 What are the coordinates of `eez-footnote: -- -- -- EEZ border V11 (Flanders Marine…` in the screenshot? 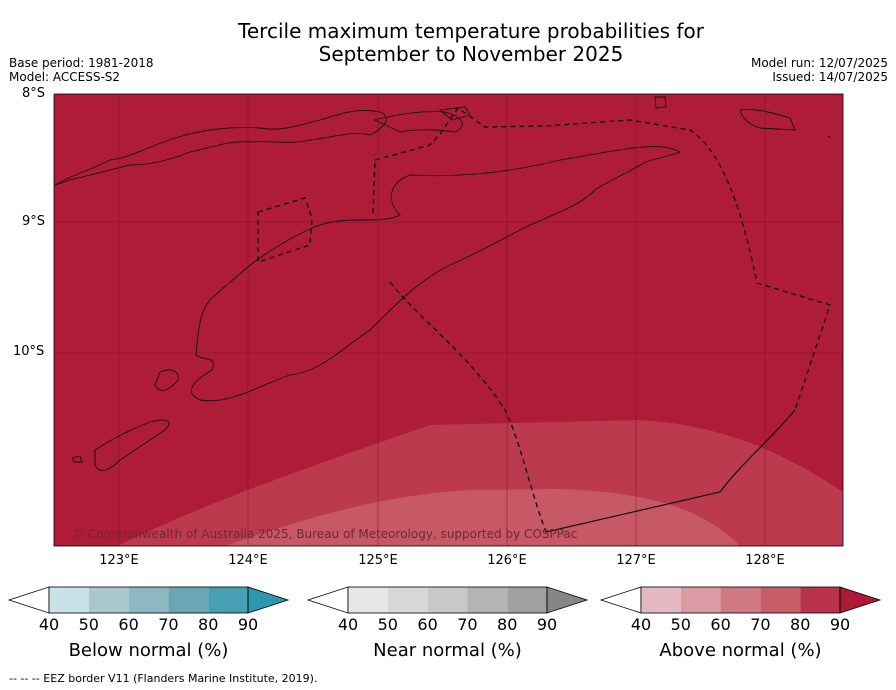 It's located at (163, 678).